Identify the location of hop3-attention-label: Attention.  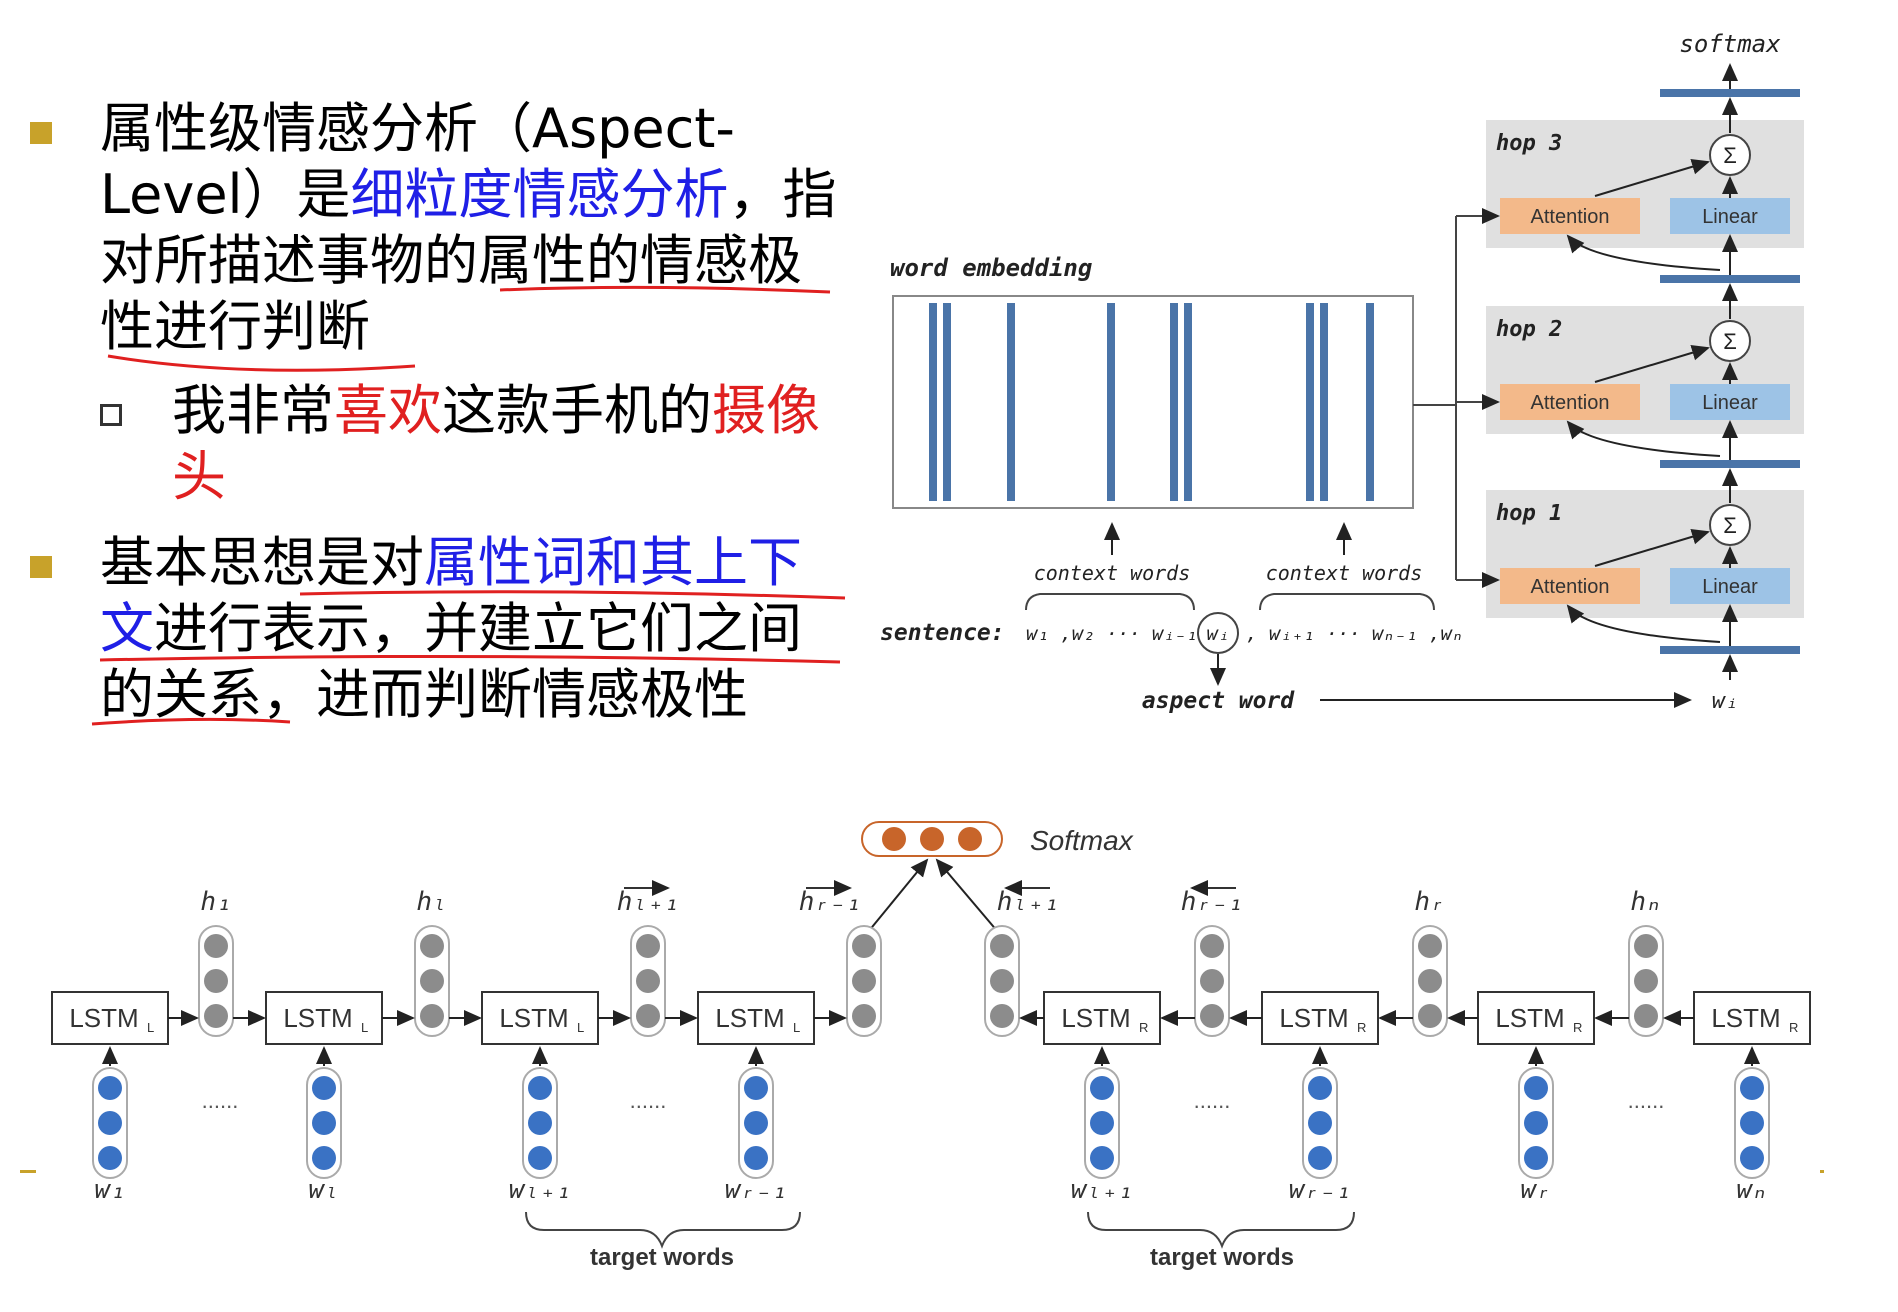
(1570, 217).